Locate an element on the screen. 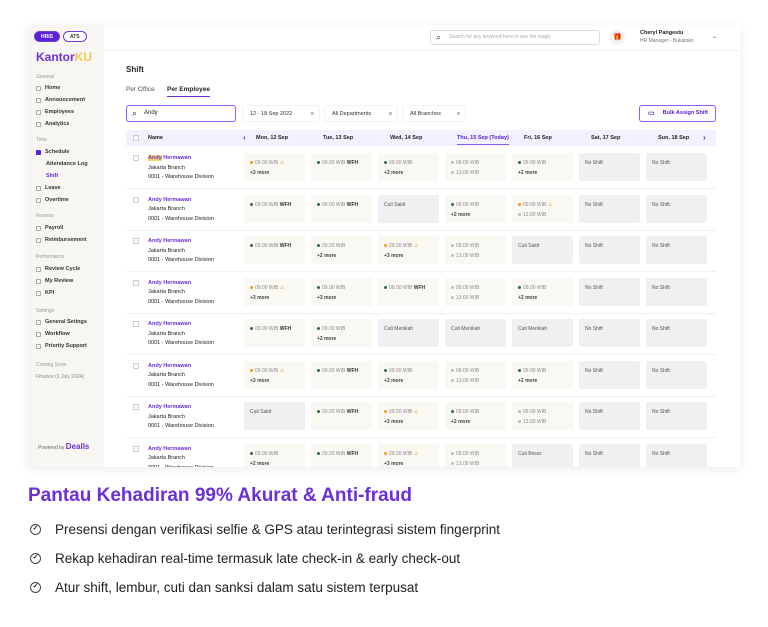 This screenshot has width=768, height=627. day-header: Mon, 12 Sep is located at coordinates (272, 138).